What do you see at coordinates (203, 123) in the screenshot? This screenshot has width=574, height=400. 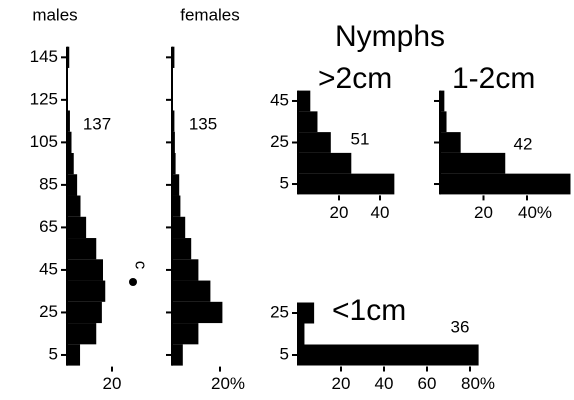 I see `sample-size: 135` at bounding box center [203, 123].